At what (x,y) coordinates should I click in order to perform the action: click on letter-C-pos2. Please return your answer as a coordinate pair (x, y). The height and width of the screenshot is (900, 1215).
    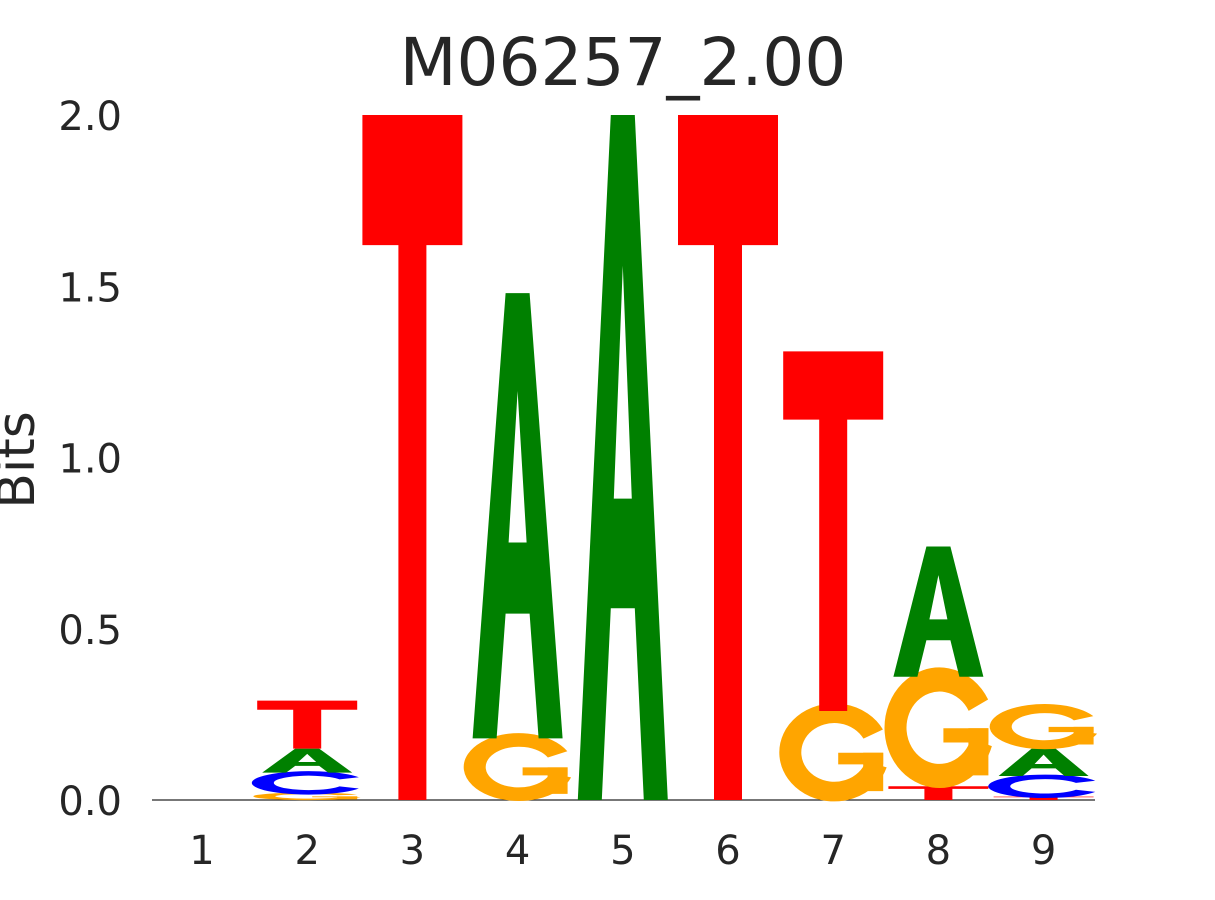
    Looking at the image, I should click on (305, 783).